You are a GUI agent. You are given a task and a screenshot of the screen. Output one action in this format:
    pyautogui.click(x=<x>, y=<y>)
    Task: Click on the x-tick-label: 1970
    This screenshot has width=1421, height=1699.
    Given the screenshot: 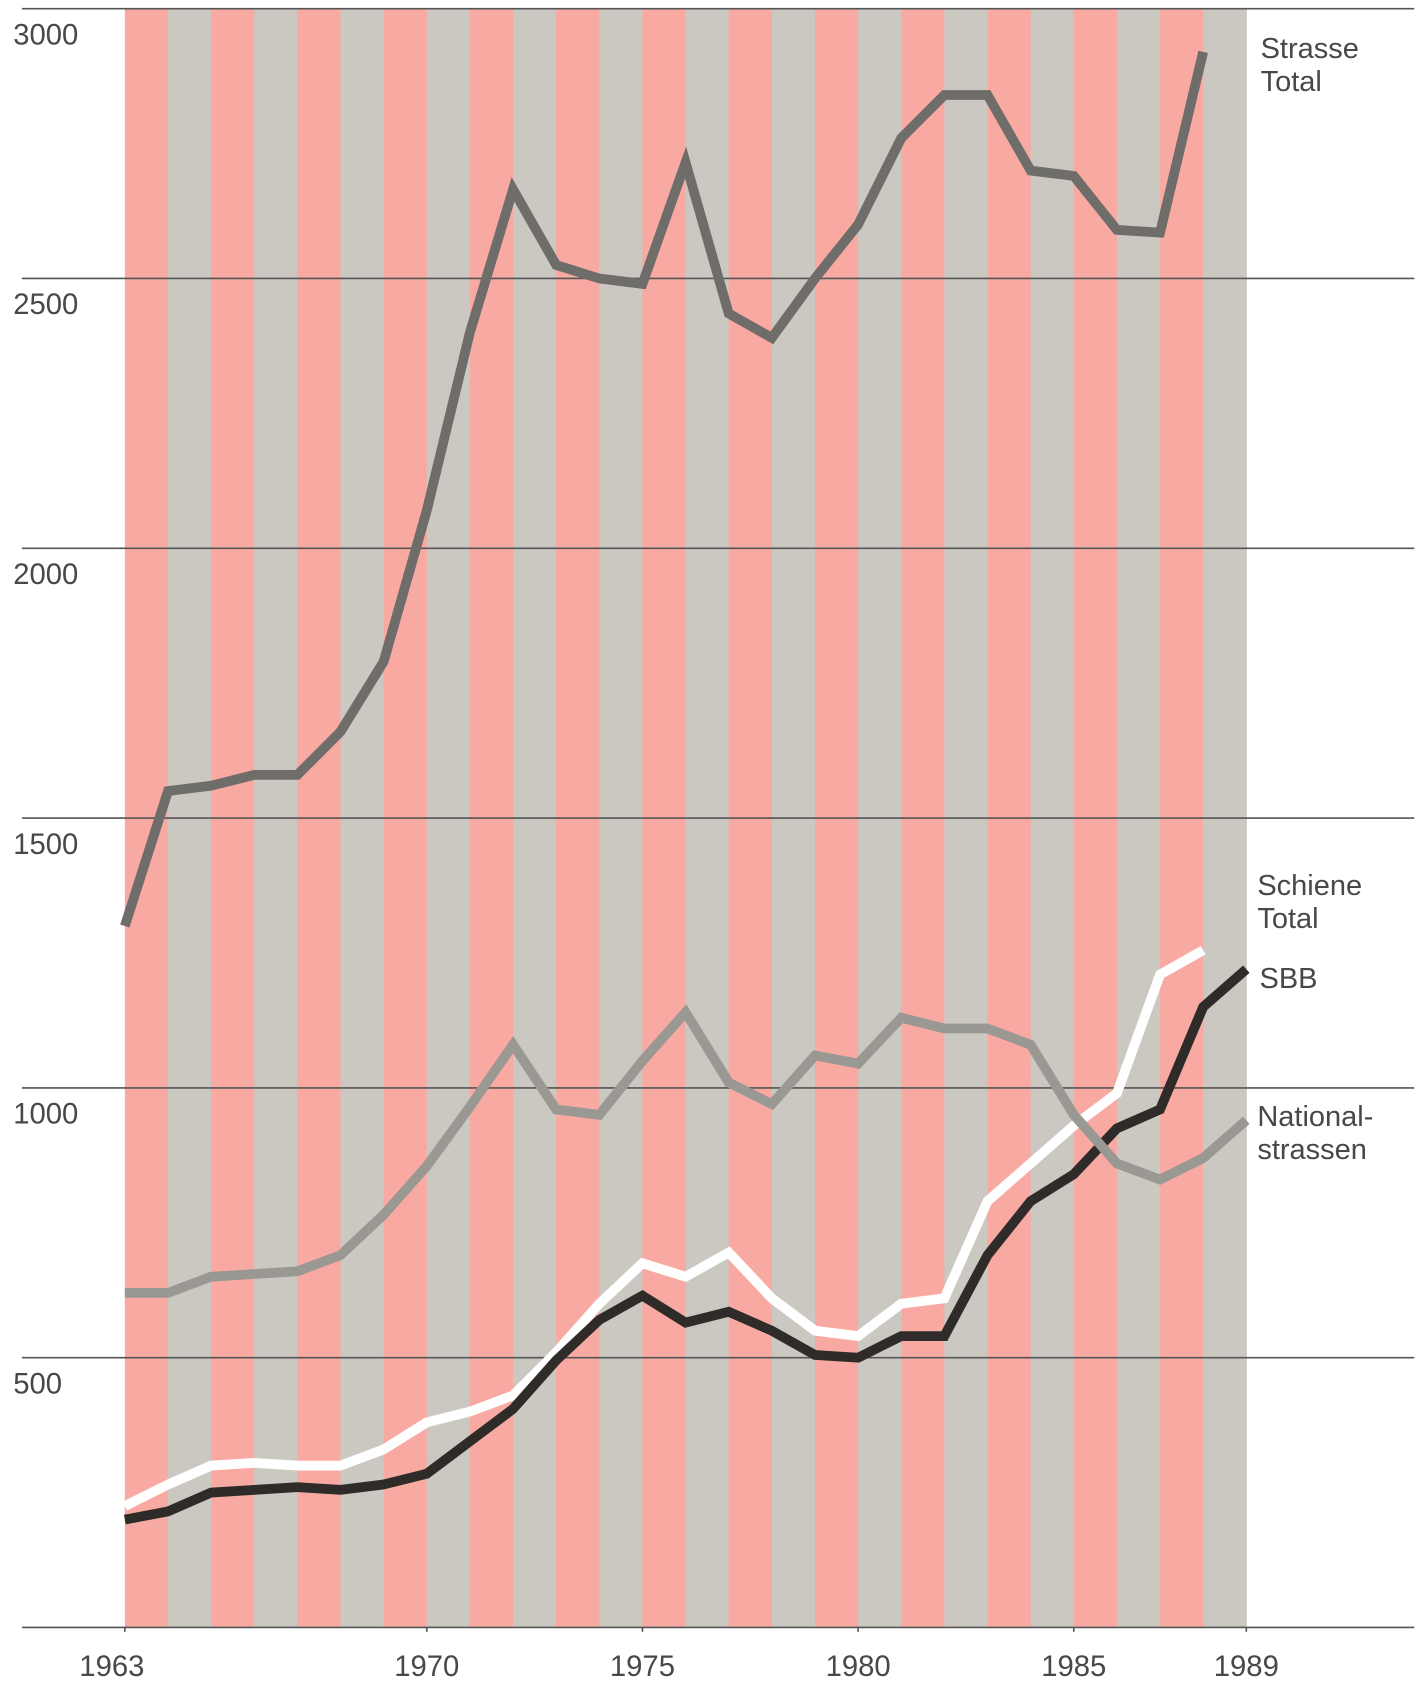 What is the action you would take?
    pyautogui.click(x=426, y=1667)
    